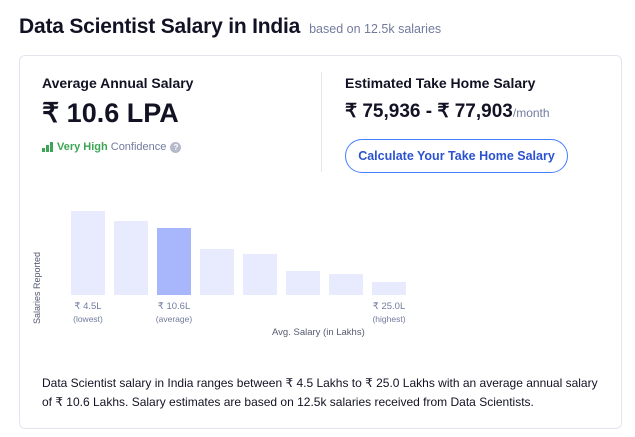 Image resolution: width=635 pixels, height=437 pixels. What do you see at coordinates (456, 156) in the screenshot?
I see `calculate-take-home-button: Calculate Your Take Home Salary` at bounding box center [456, 156].